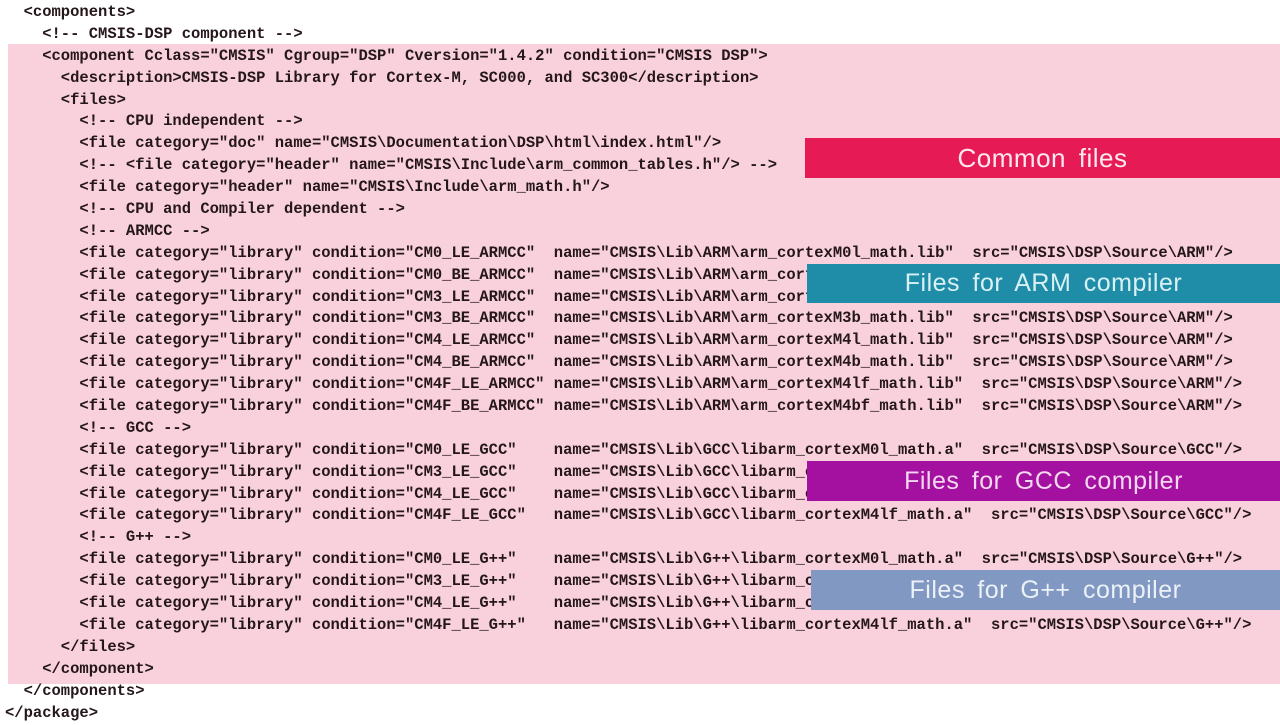  I want to click on banner-gpp-compiler-files-label: Files for G++ compiler, so click(1045, 589).